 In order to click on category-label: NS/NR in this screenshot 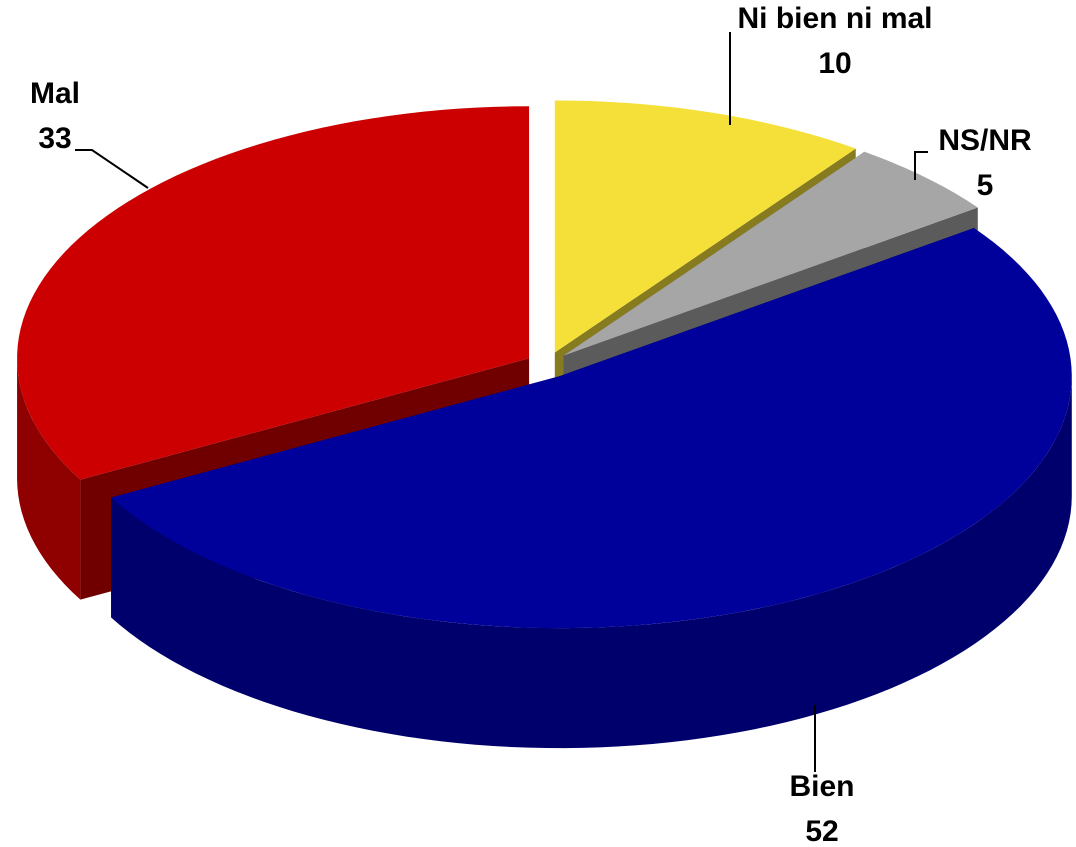, I will do `click(985, 140)`.